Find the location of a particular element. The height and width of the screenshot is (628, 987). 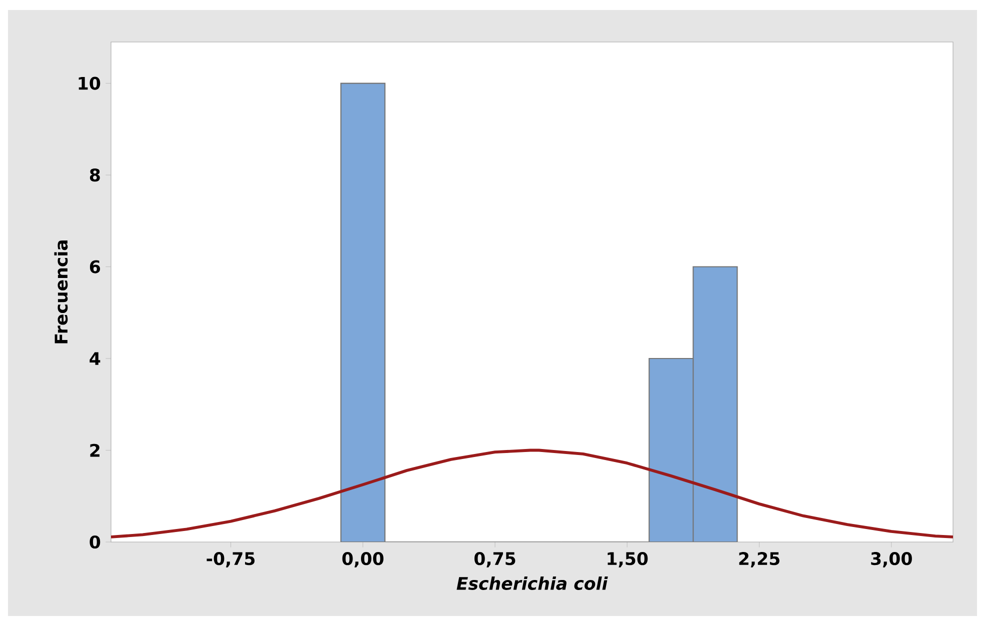

x-tick-label: 2,25 is located at coordinates (759, 560).